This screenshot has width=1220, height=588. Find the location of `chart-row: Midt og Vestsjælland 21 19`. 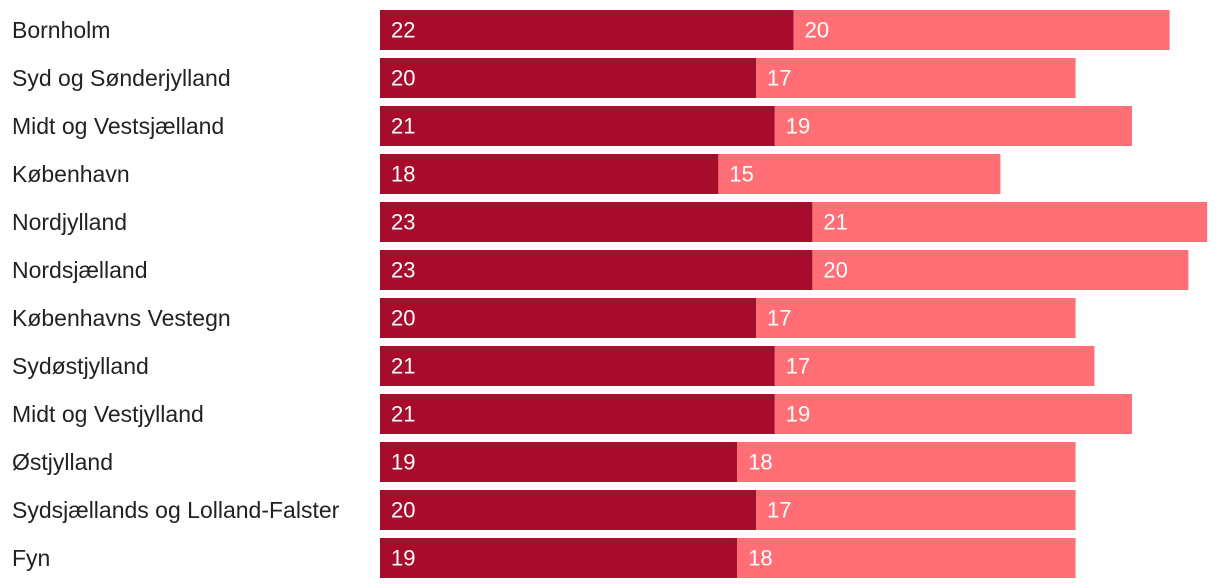

chart-row: Midt og Vestsjælland 21 19 is located at coordinates (572, 126).